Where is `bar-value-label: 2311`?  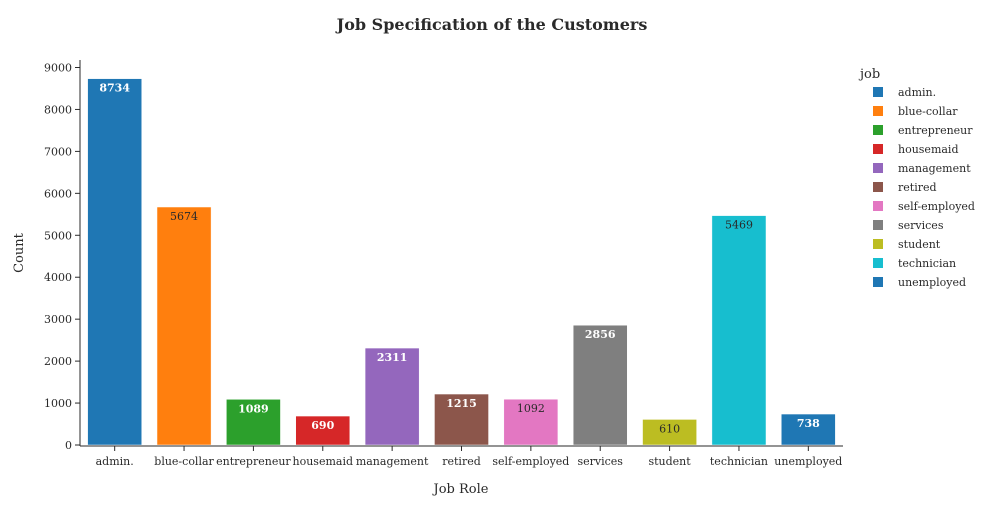
bar-value-label: 2311 is located at coordinates (392, 357).